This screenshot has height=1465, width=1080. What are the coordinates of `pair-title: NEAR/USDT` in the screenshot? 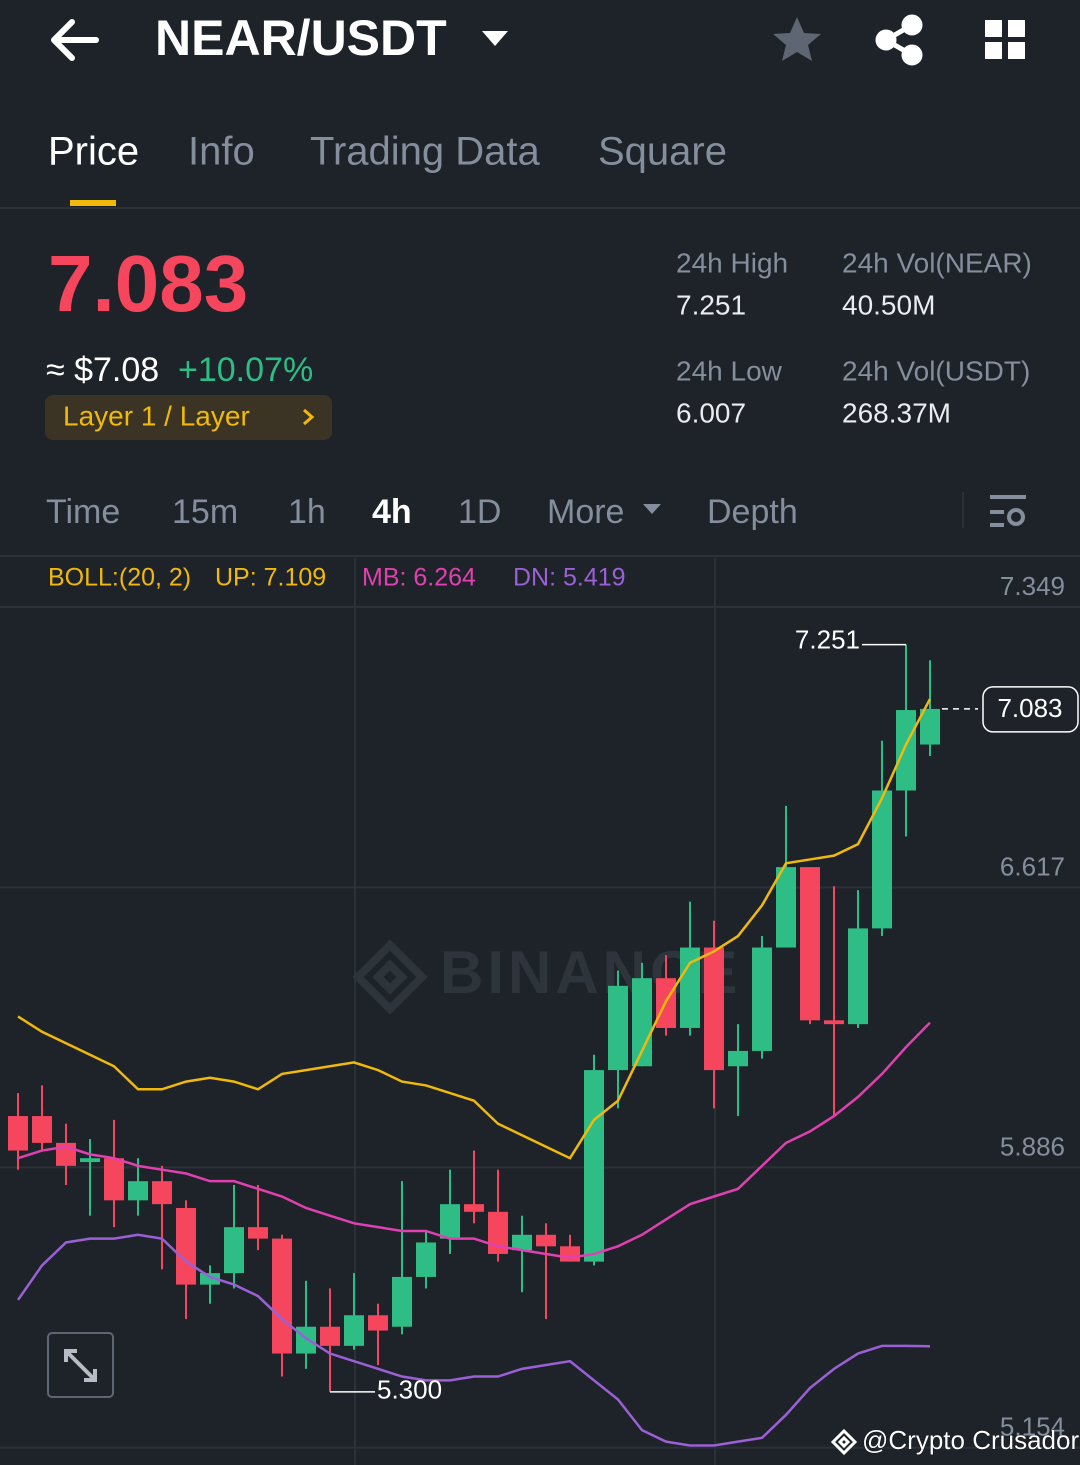 It's located at (301, 38).